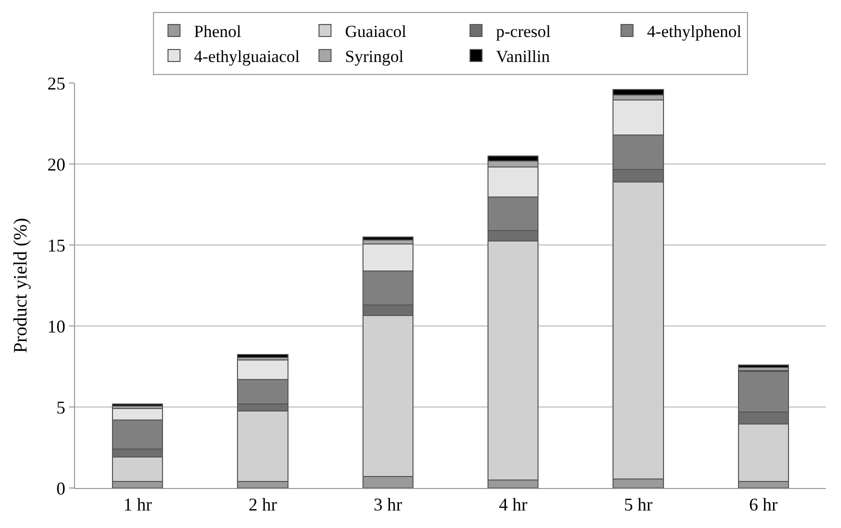 Image resolution: width=841 pixels, height=528 pixels. Describe the element at coordinates (61, 407) in the screenshot. I see `y-tick-label: 5` at that location.